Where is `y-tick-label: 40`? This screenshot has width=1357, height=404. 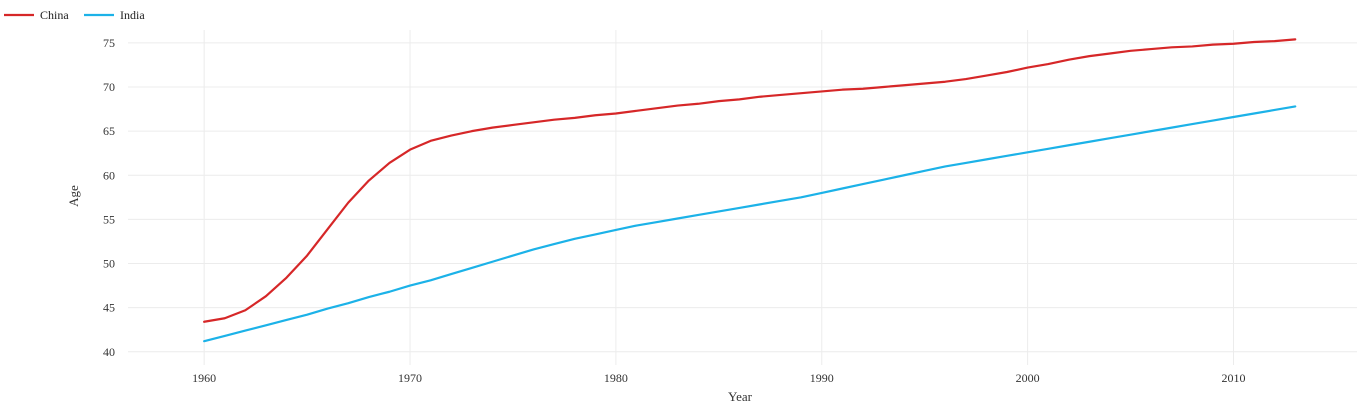 y-tick-label: 40 is located at coordinates (109, 352).